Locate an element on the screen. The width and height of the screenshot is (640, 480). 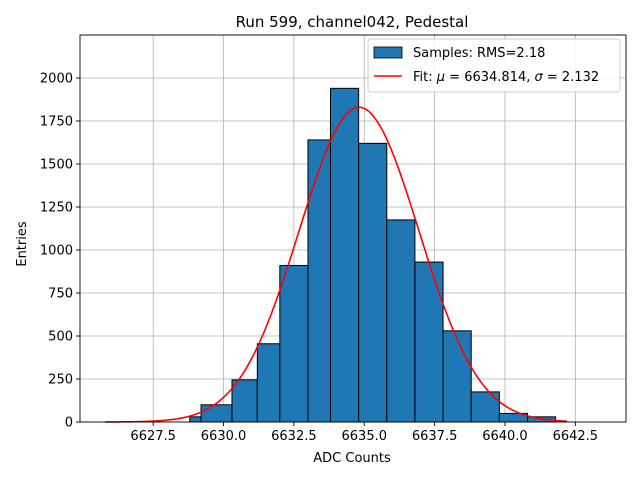
y-axis-title: Entries is located at coordinates (22, 244).